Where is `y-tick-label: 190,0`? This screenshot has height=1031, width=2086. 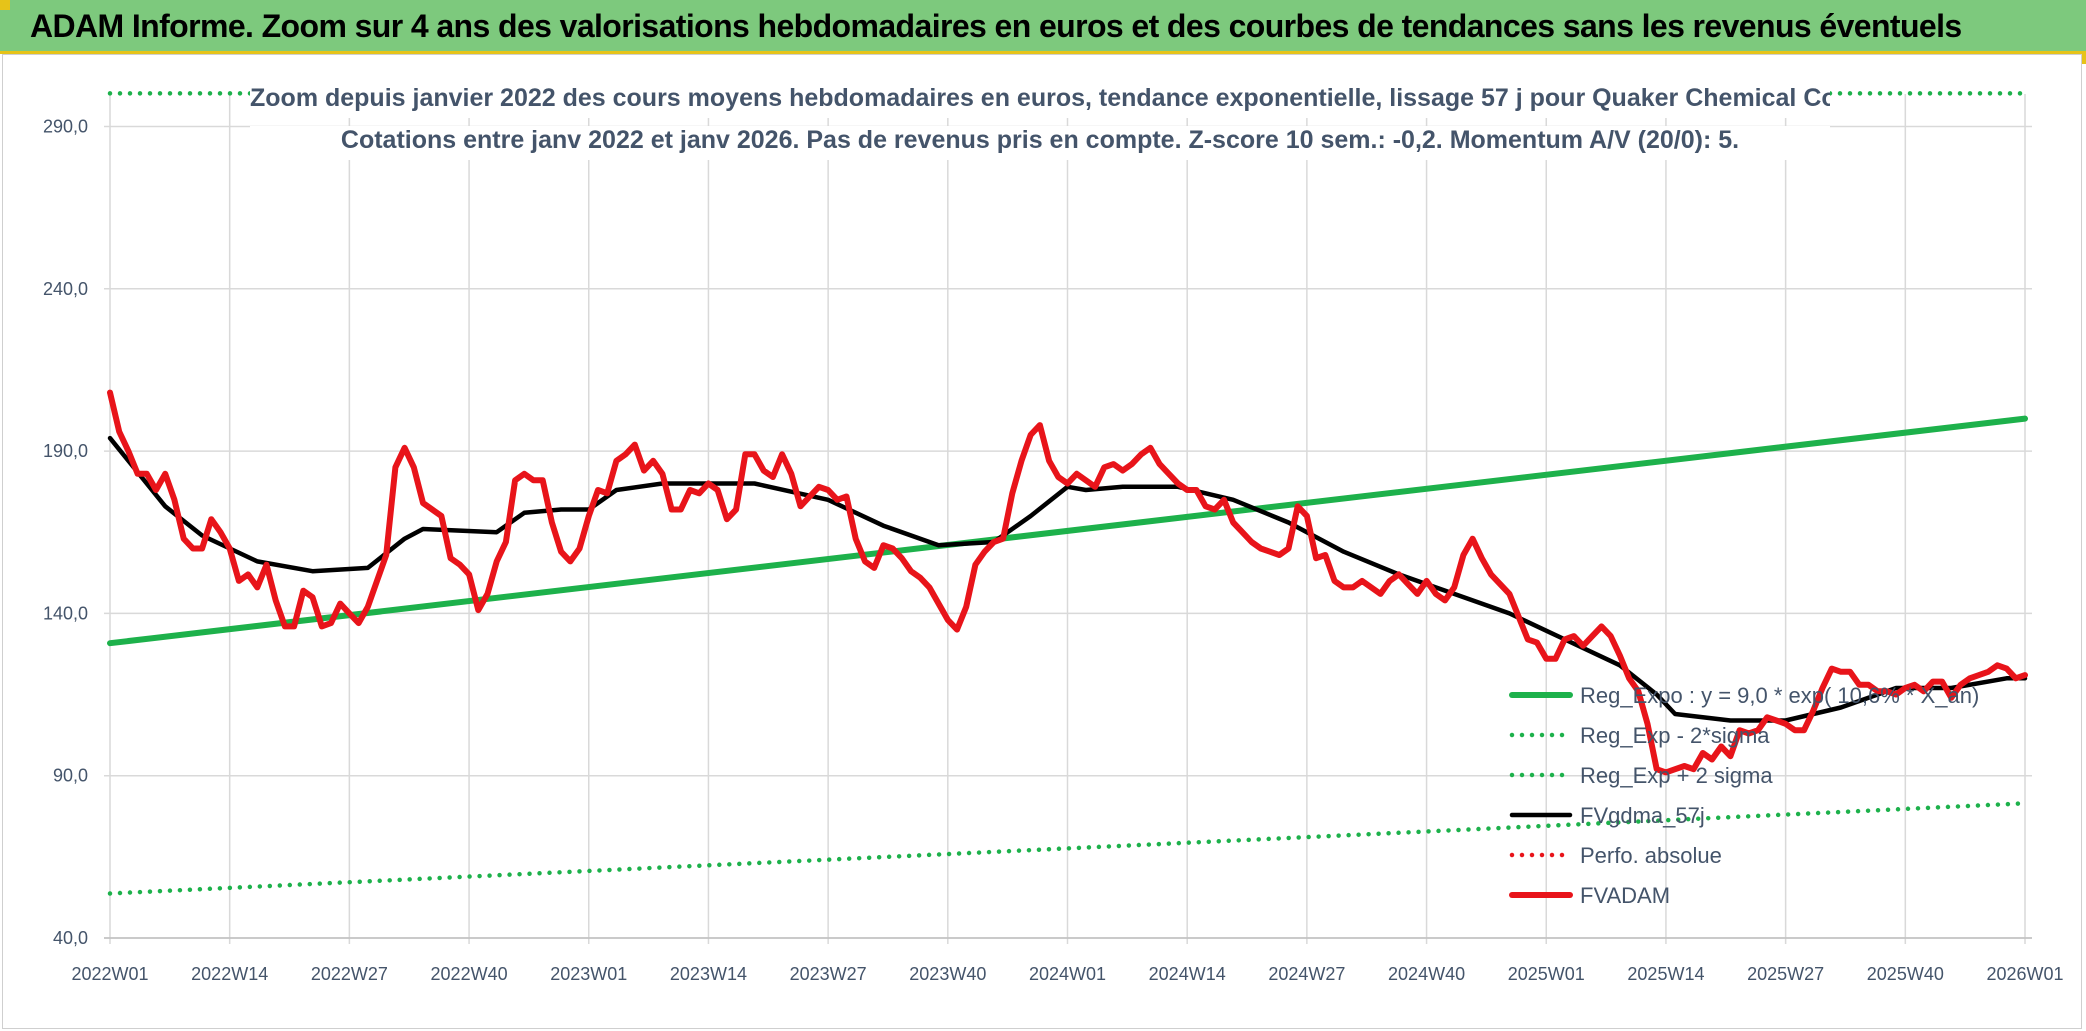 y-tick-label: 190,0 is located at coordinates (65, 451).